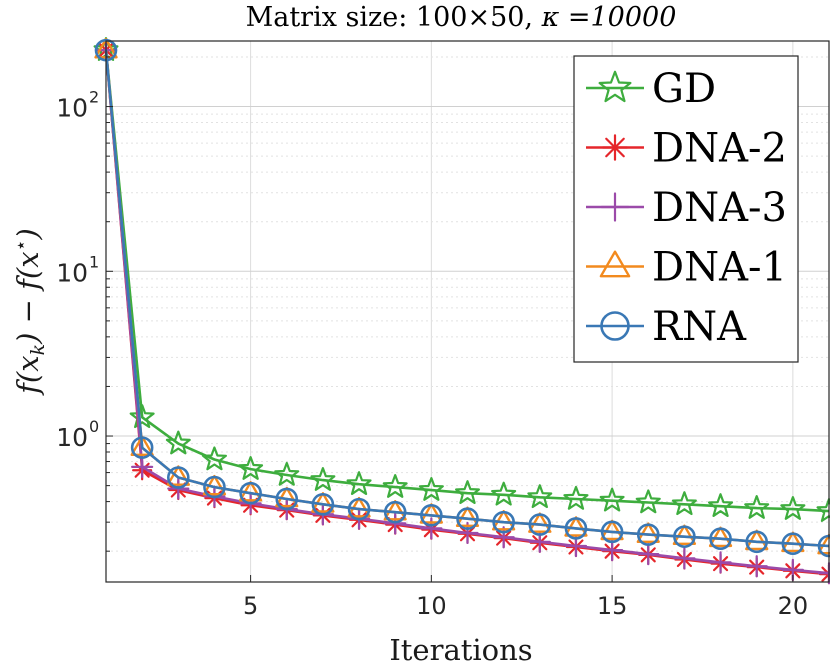  I want to click on ylabel-k: k, so click(38, 350).